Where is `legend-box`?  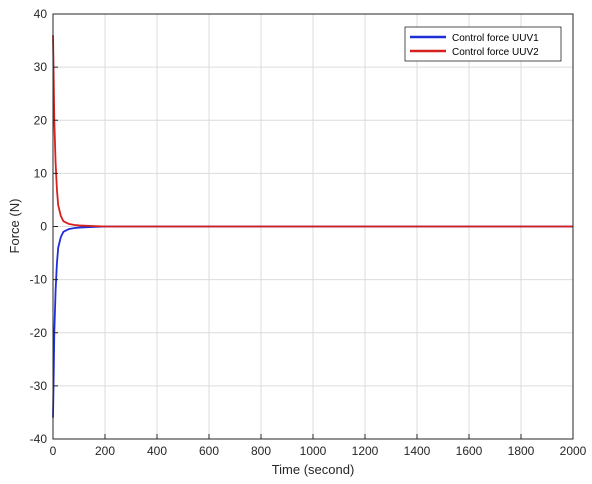
legend-box is located at coordinates (483, 44).